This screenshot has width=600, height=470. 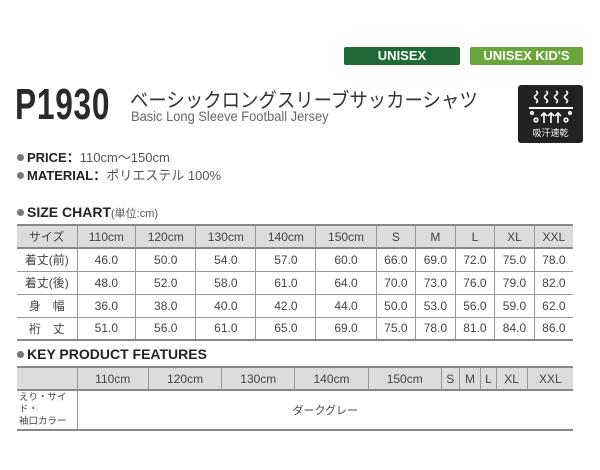 What do you see at coordinates (117, 354) in the screenshot?
I see `features-title: KEY PRODUCT FEATURES` at bounding box center [117, 354].